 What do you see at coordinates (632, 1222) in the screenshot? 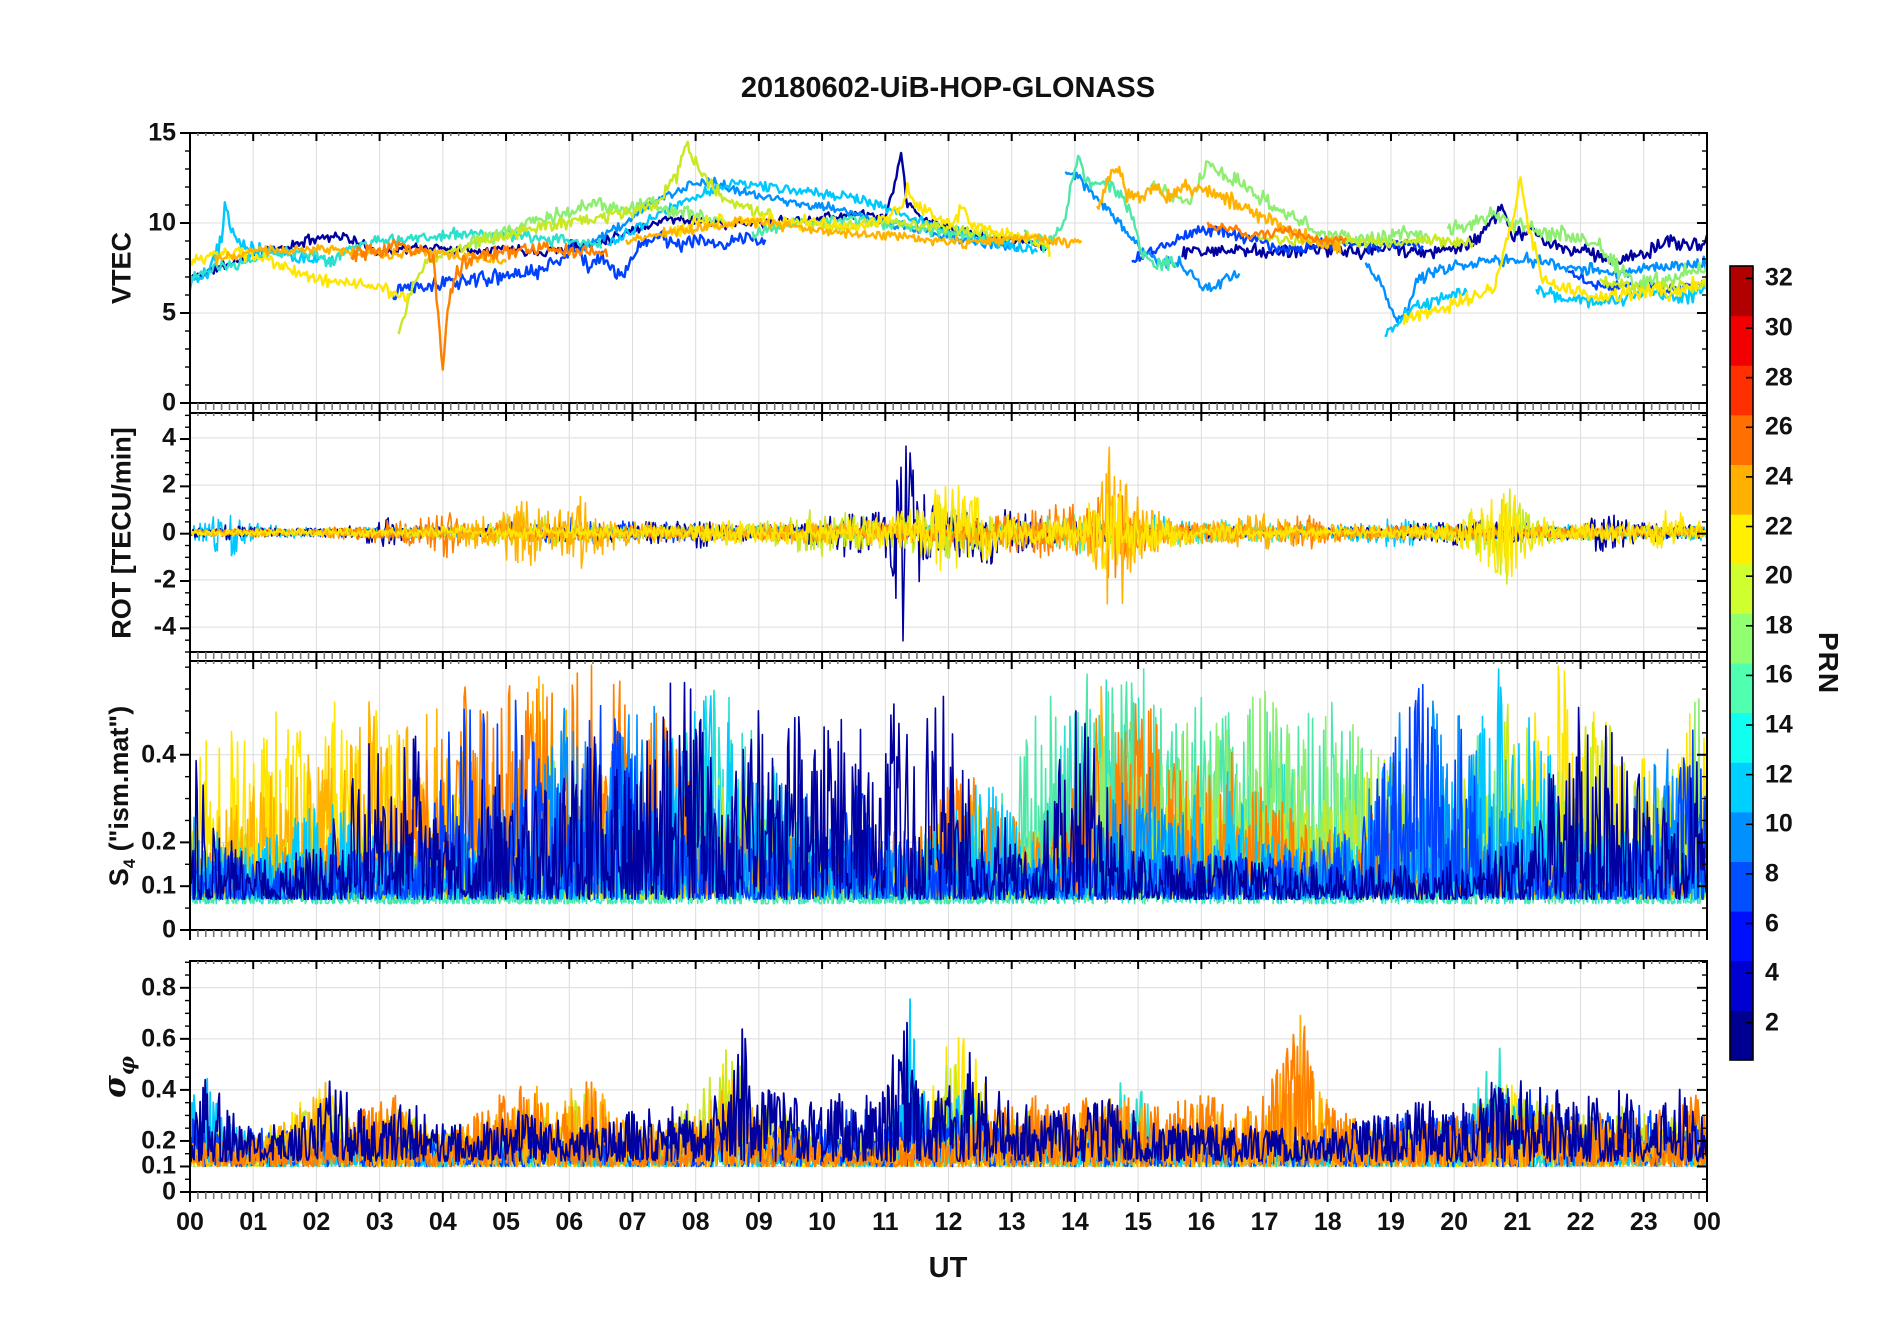
I see `x-tick-label: 07` at bounding box center [632, 1222].